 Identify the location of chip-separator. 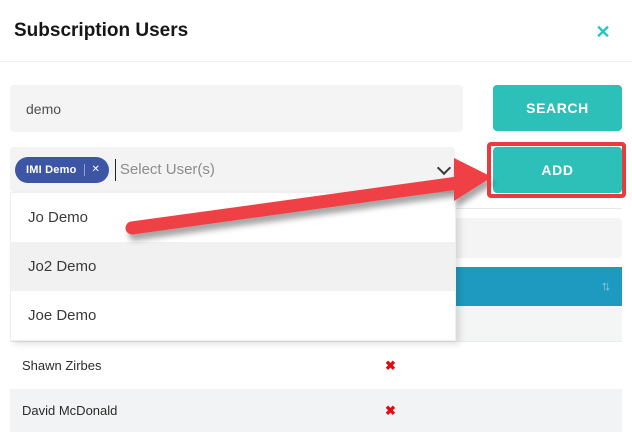
(84, 169).